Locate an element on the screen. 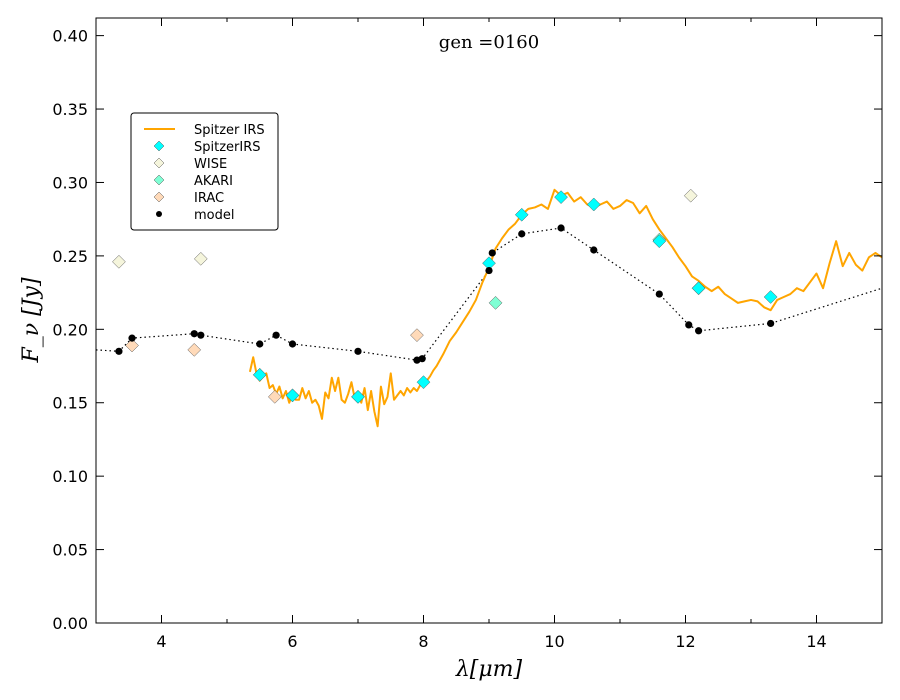 The height and width of the screenshot is (700, 900). x-tick-label: 8 is located at coordinates (423, 641).